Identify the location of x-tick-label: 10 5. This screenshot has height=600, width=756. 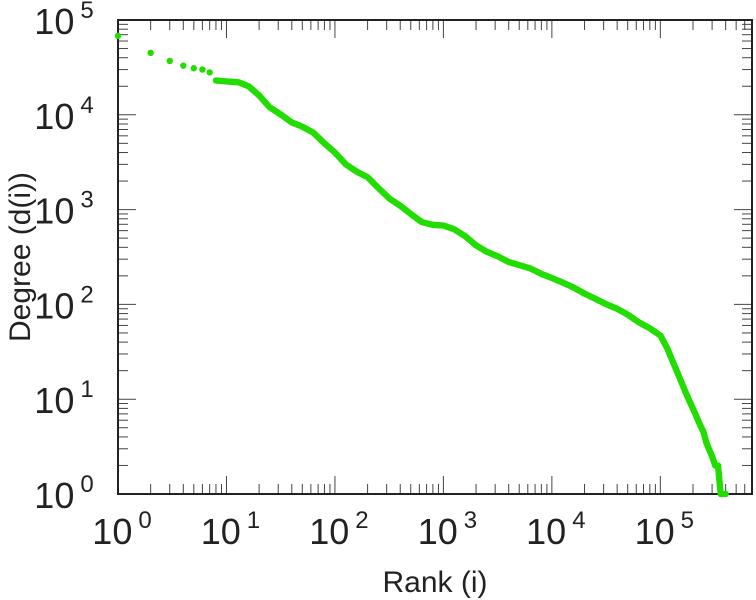
(664, 529).